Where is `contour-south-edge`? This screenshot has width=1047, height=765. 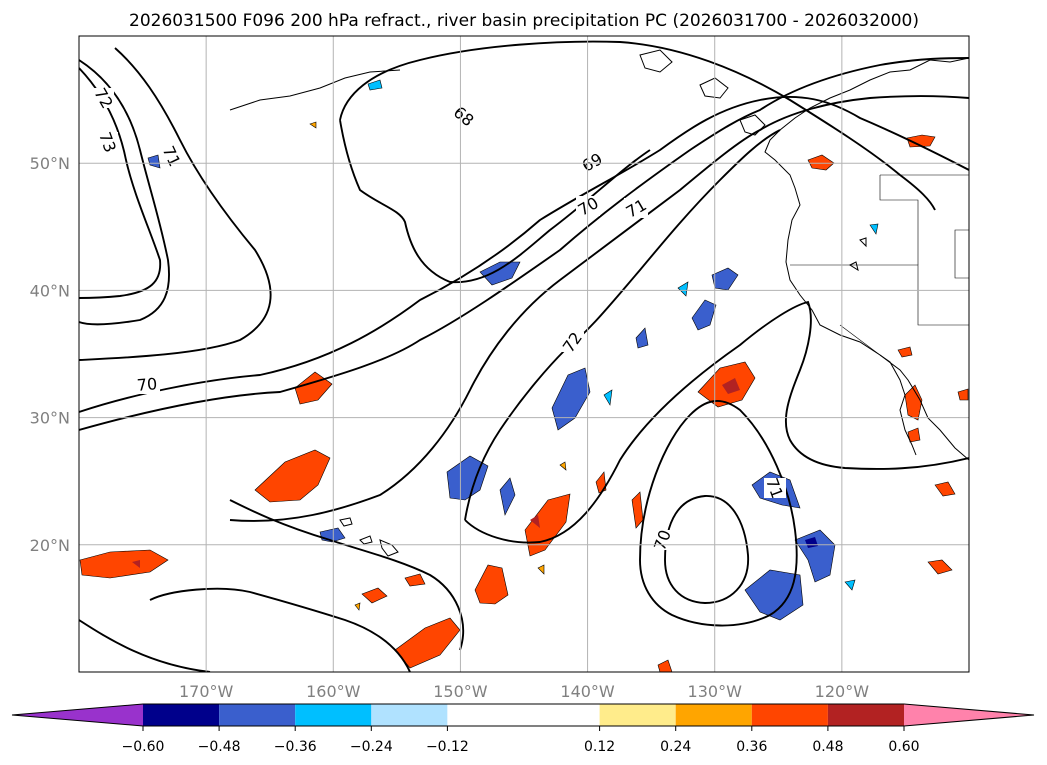
contour-south-edge is located at coordinates (280, 629).